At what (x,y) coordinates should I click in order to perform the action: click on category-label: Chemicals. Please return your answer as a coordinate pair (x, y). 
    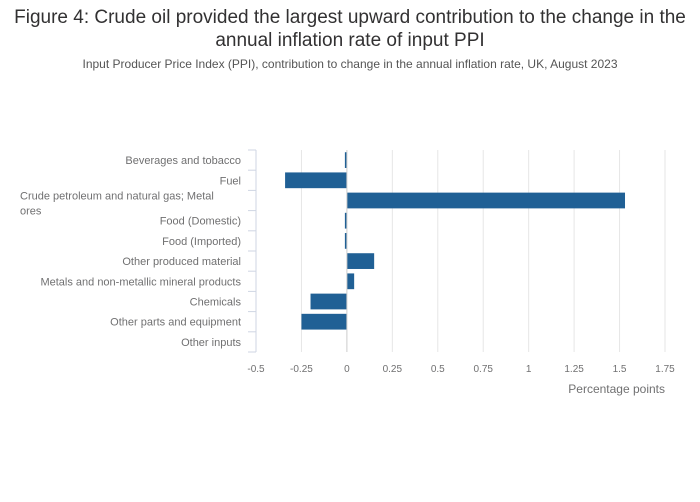
    Looking at the image, I should click on (216, 303).